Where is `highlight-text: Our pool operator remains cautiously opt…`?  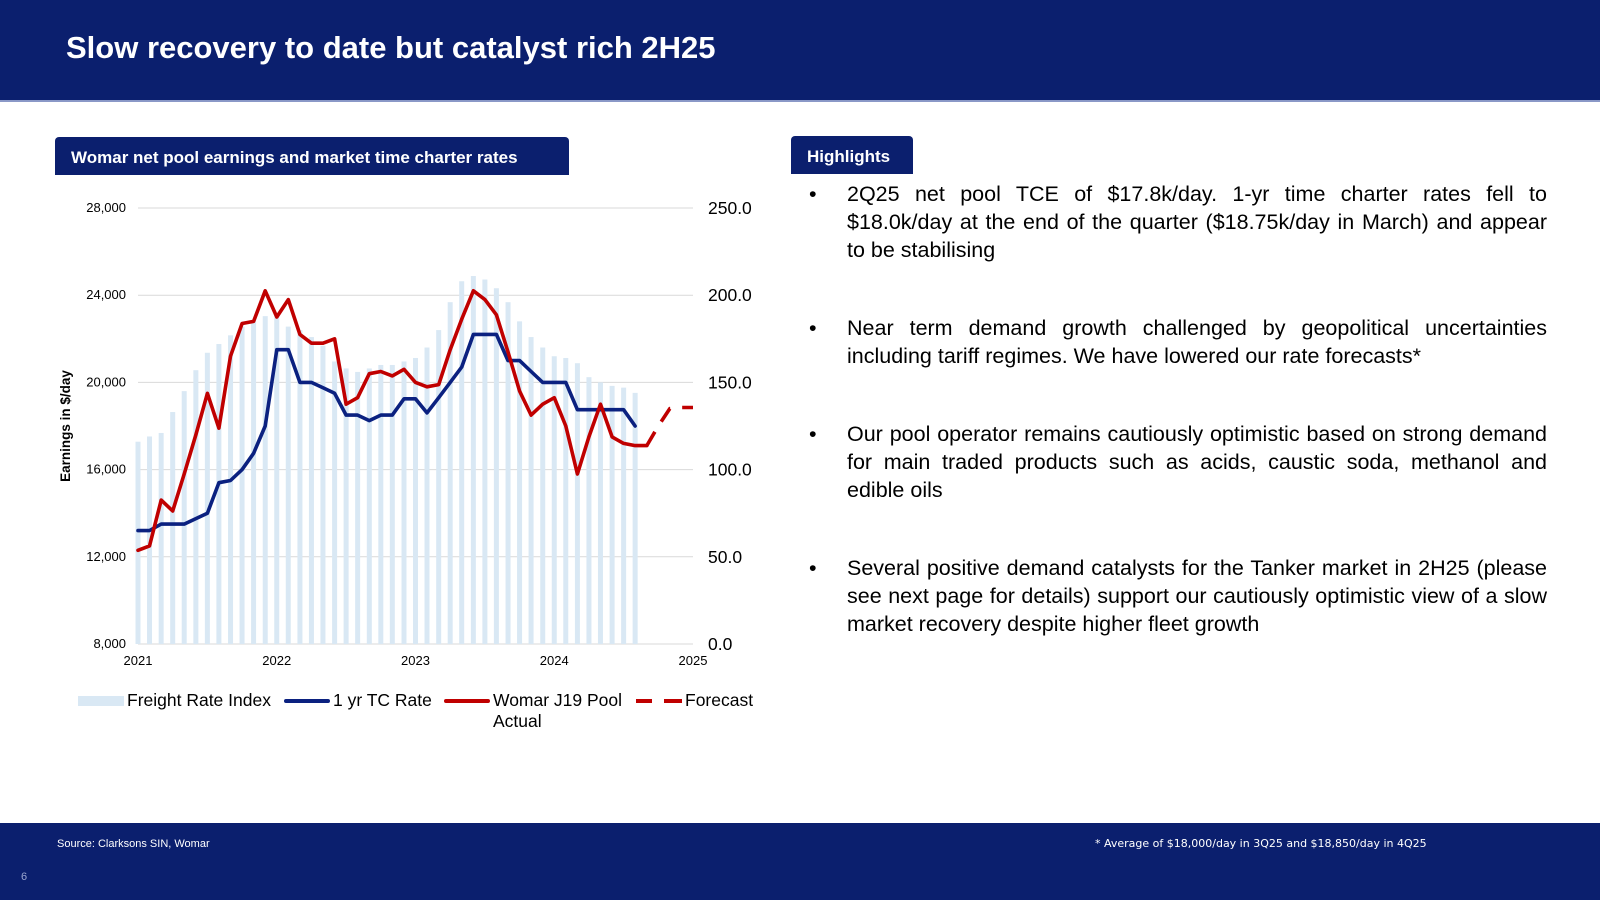
highlight-text: Our pool operator remains cautiously opt… is located at coordinates (1197, 462).